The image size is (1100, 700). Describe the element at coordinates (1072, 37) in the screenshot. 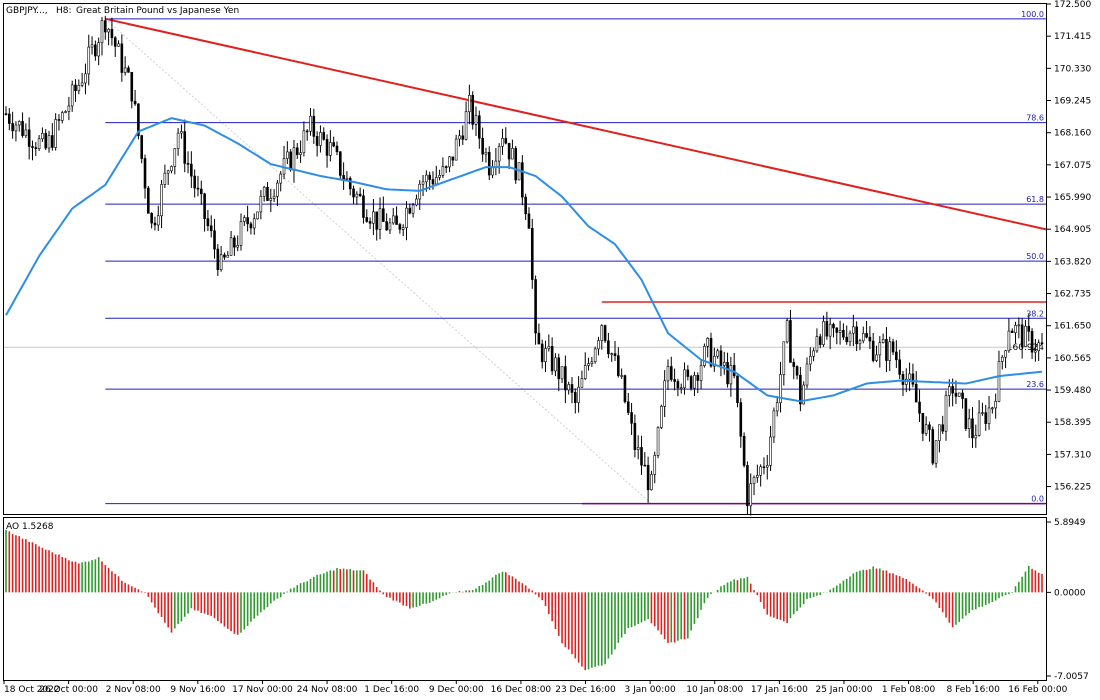

I see `price-tick-label: 171.415` at that location.